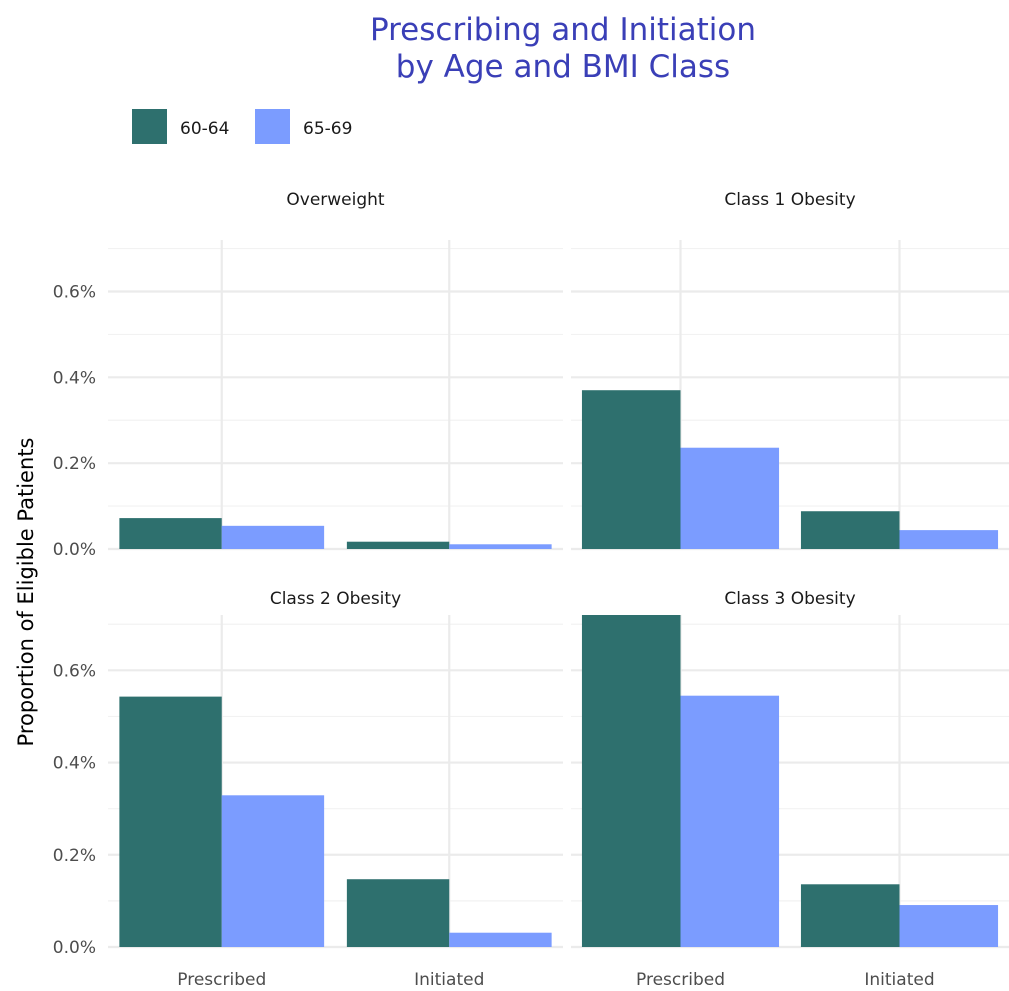 Image resolution: width=1009 pixels, height=991 pixels. Describe the element at coordinates (242, 126) in the screenshot. I see `legend: 60-64 65-69` at that location.